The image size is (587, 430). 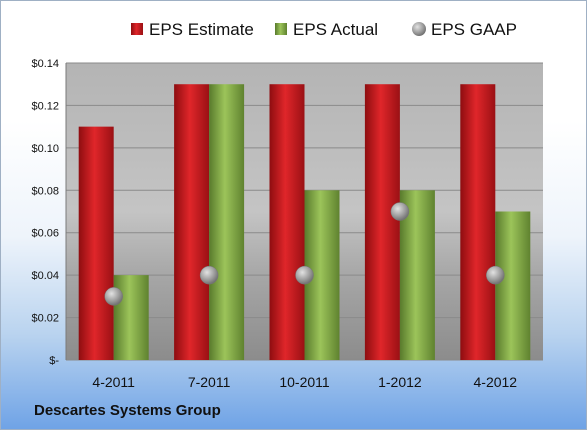 I want to click on y-tick-label: $0.12, so click(x=45, y=106).